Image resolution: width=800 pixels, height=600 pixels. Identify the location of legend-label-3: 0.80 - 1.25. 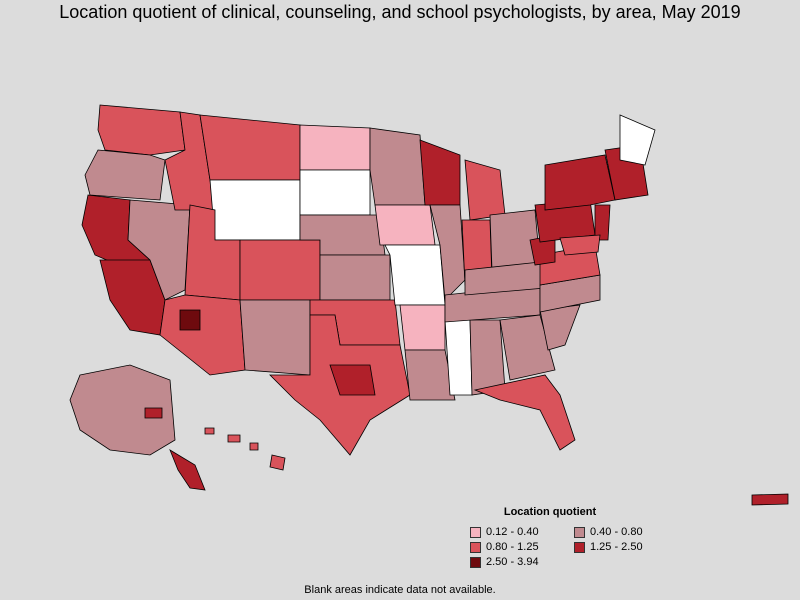
(512, 547).